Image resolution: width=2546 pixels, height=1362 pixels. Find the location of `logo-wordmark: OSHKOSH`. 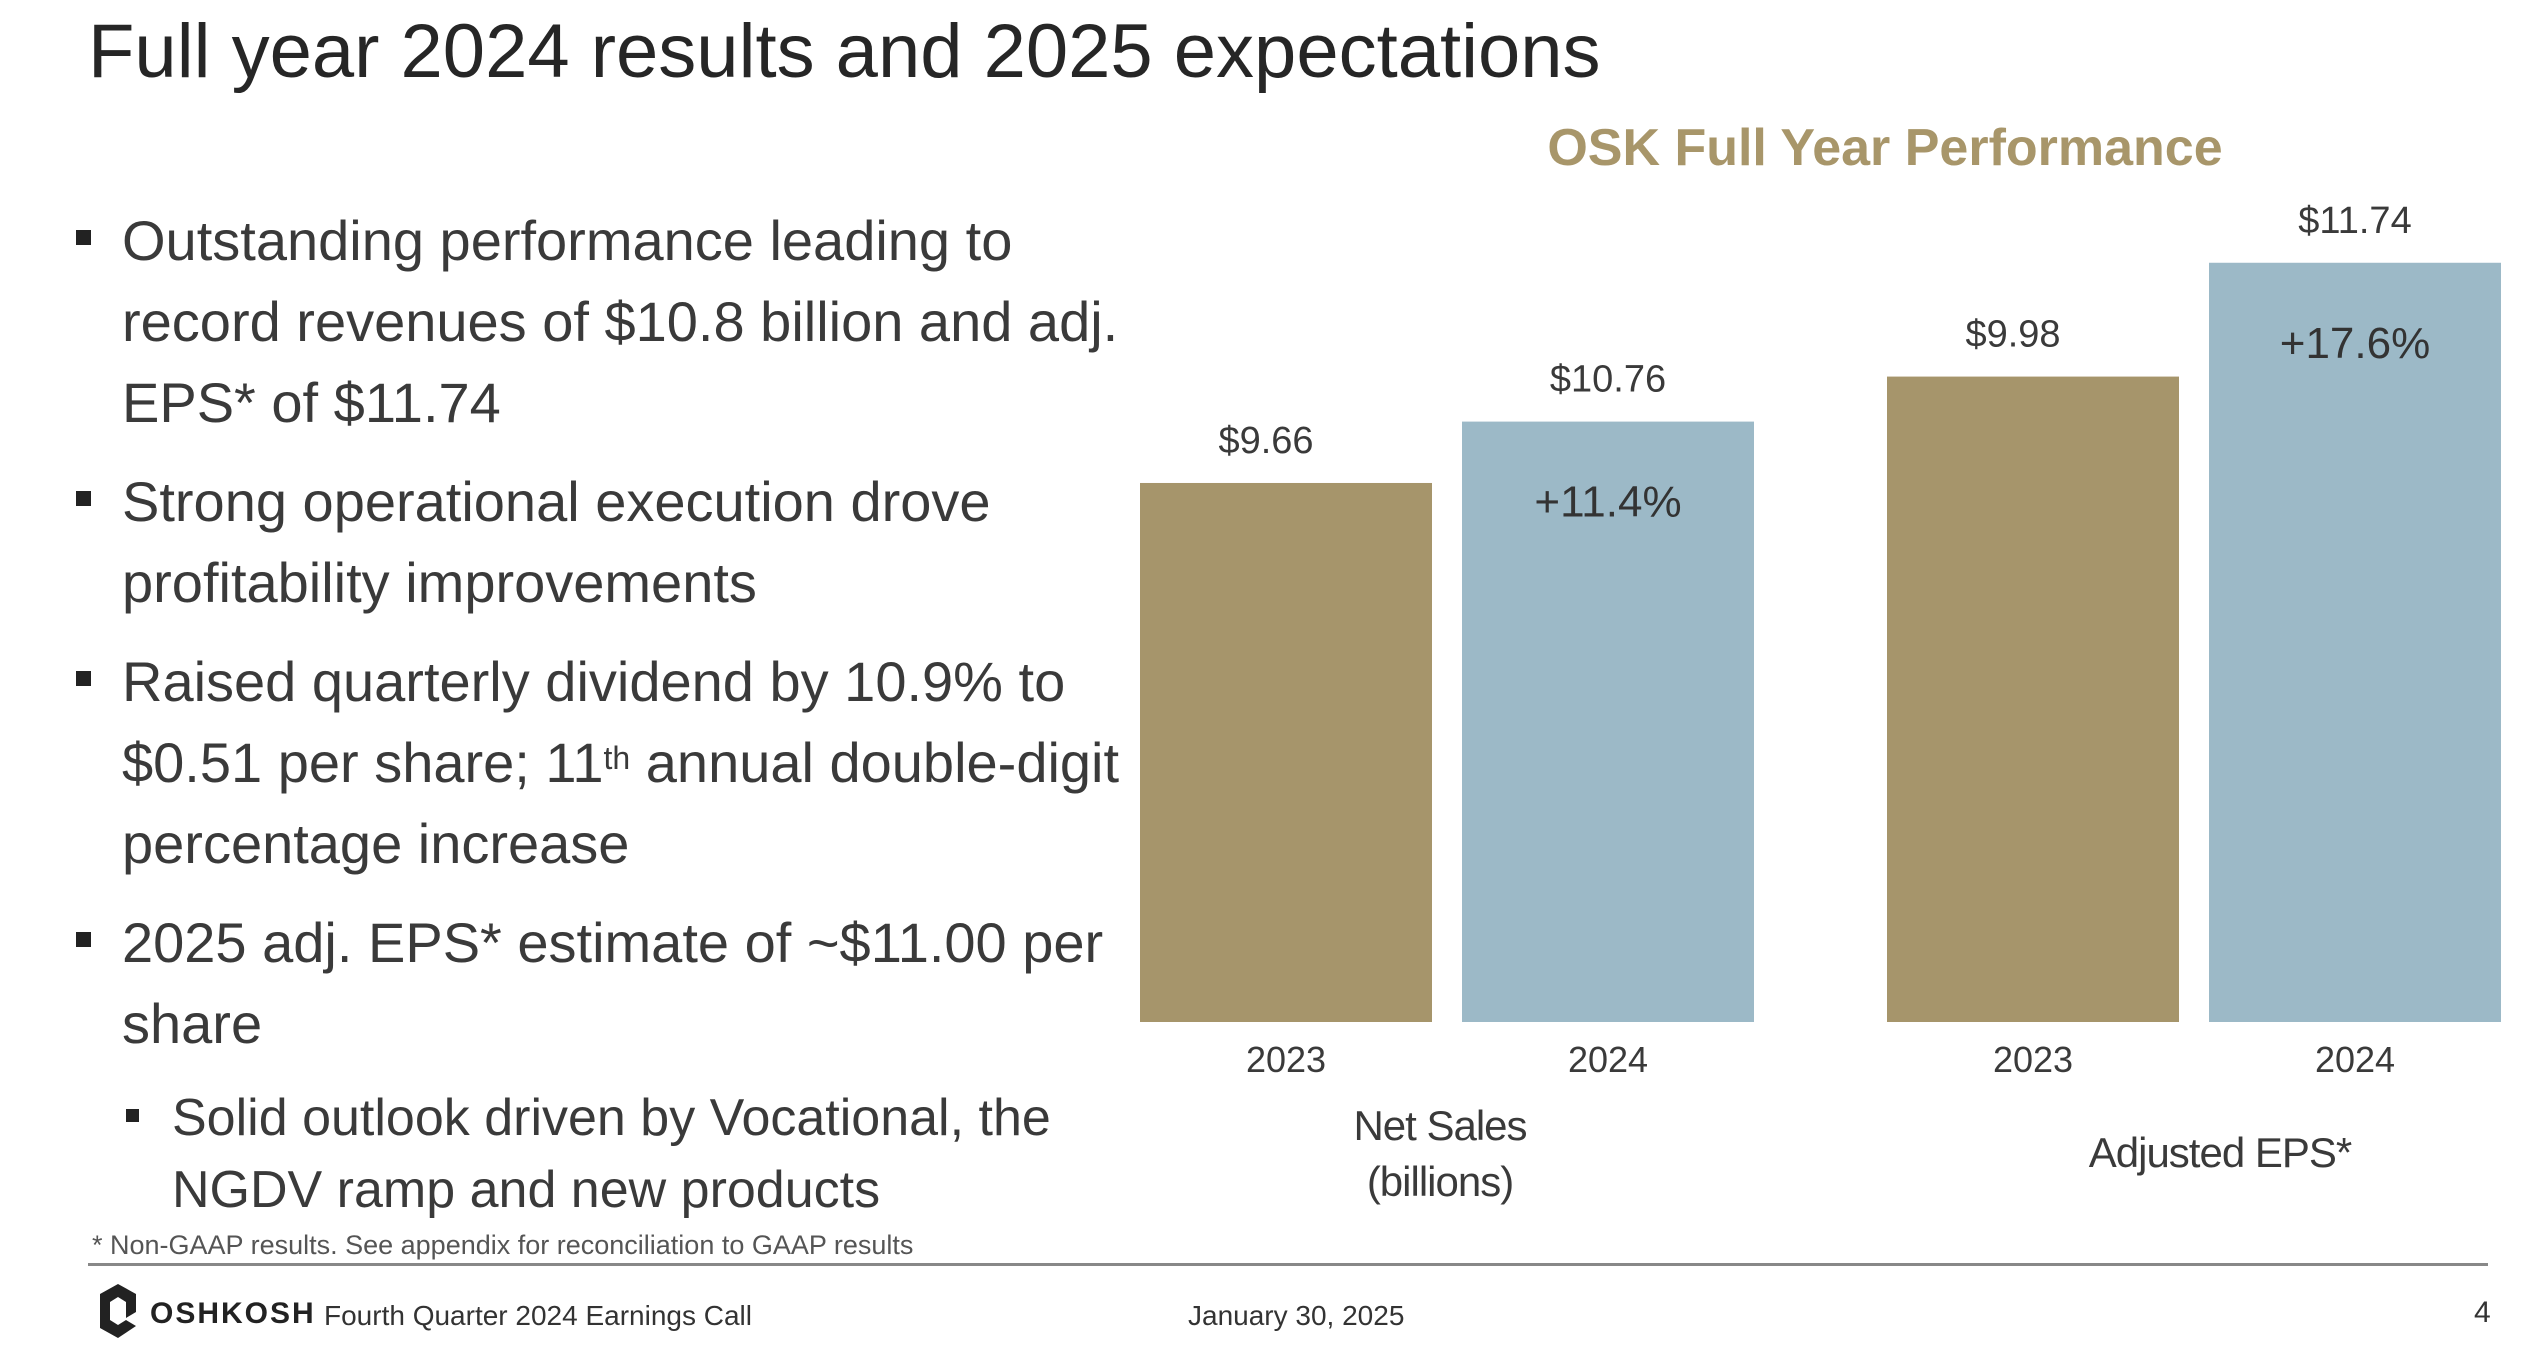

logo-wordmark: OSHKOSH is located at coordinates (233, 1313).